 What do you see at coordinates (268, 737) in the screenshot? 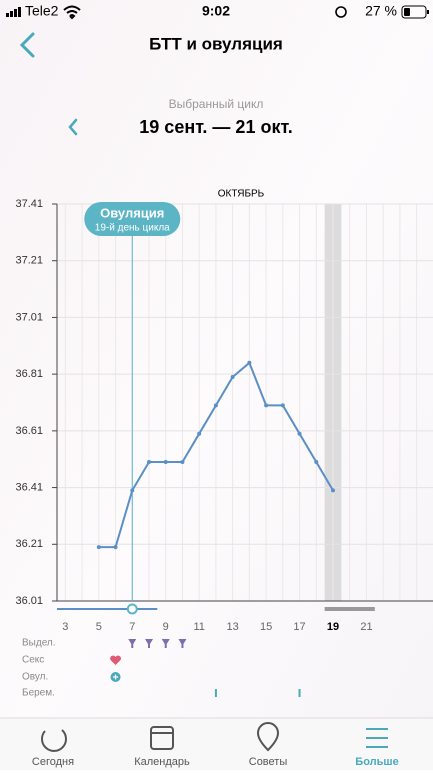
I see `tips-icon` at bounding box center [268, 737].